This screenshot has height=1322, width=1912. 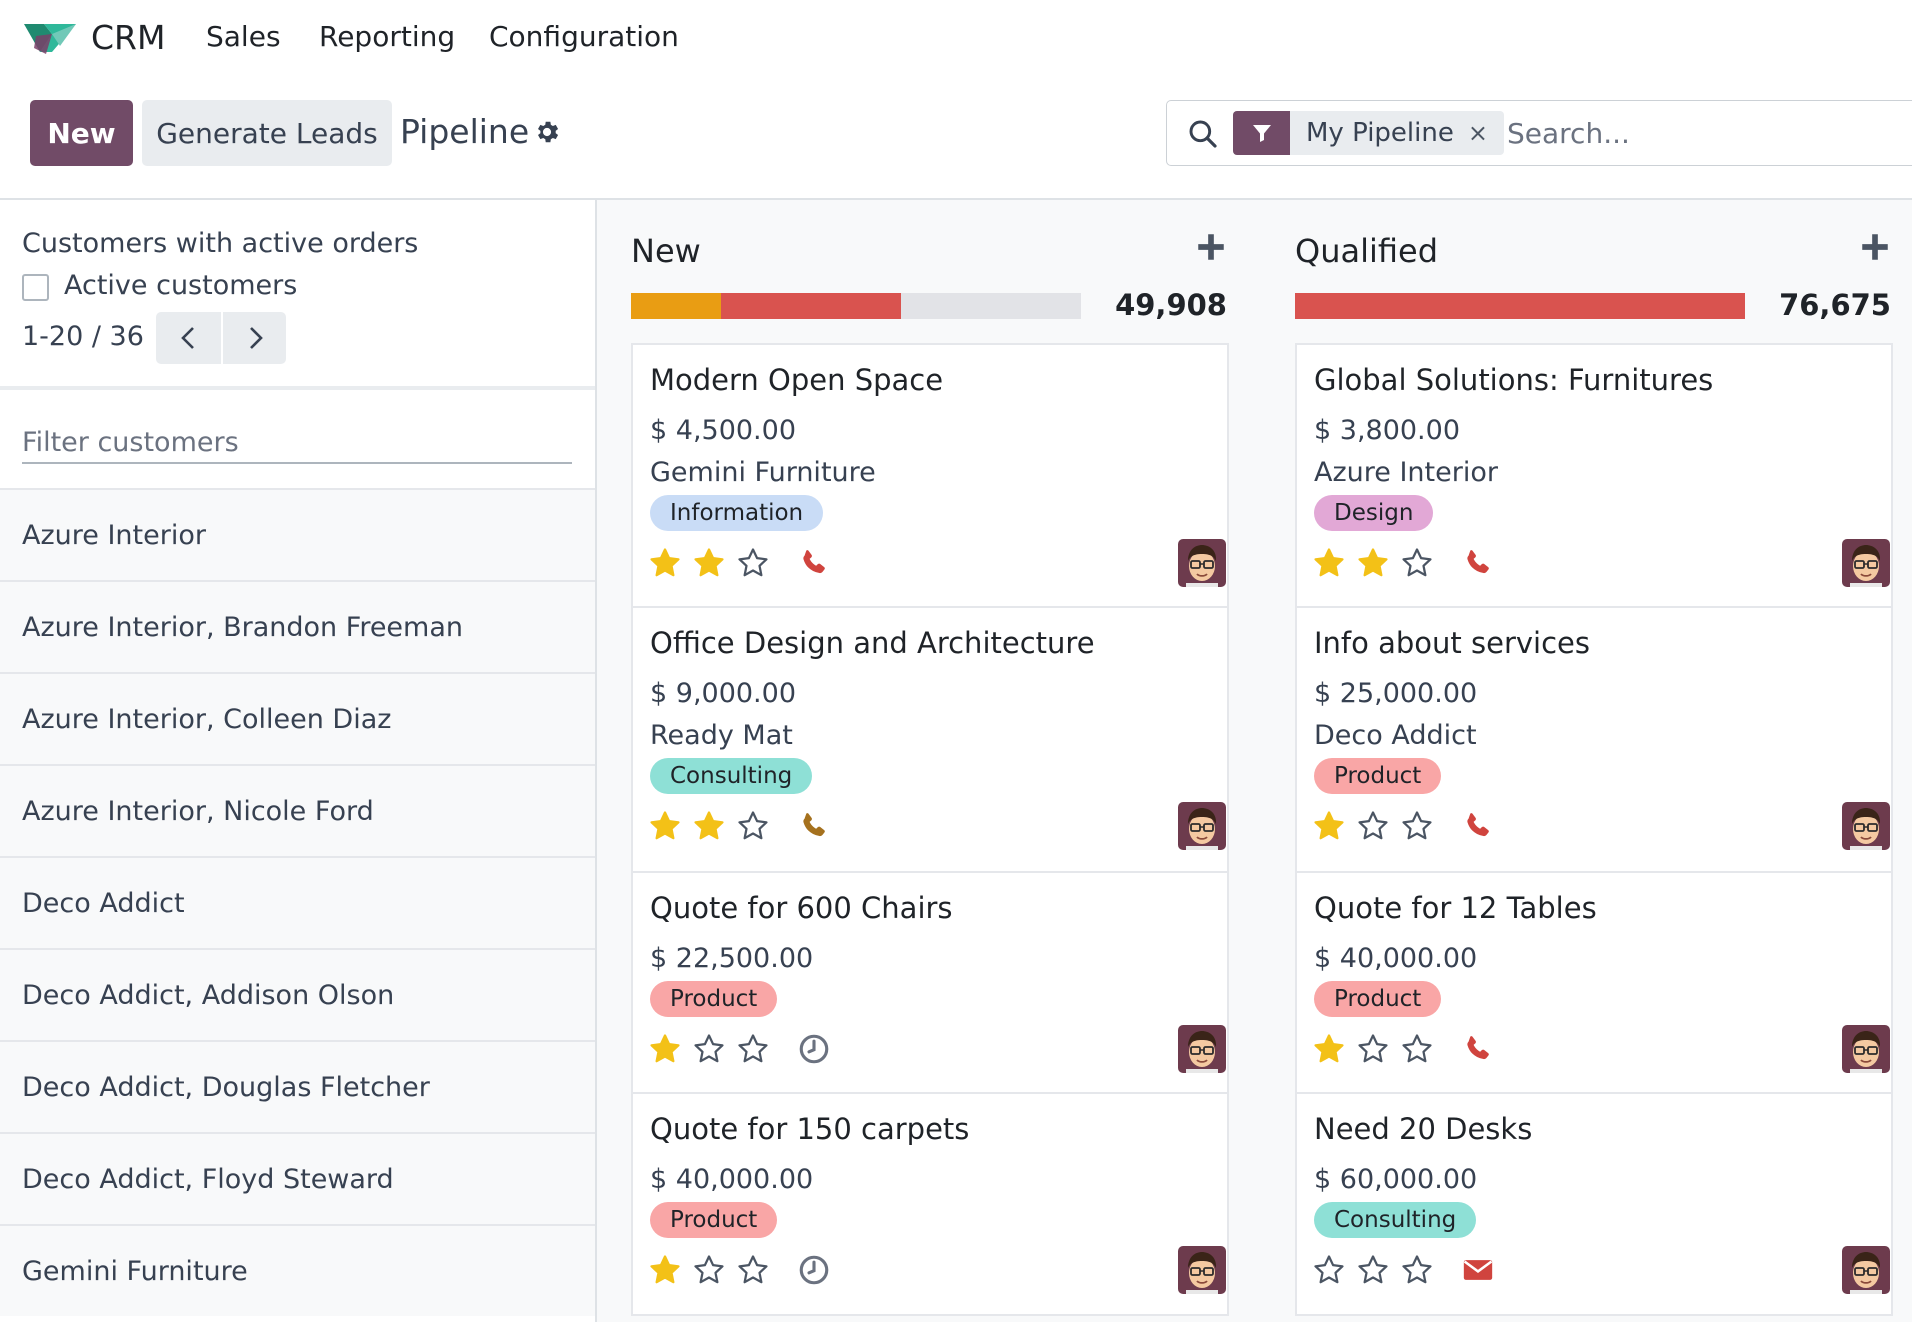 What do you see at coordinates (387, 36) in the screenshot?
I see `menu-reporting: Reporting` at bounding box center [387, 36].